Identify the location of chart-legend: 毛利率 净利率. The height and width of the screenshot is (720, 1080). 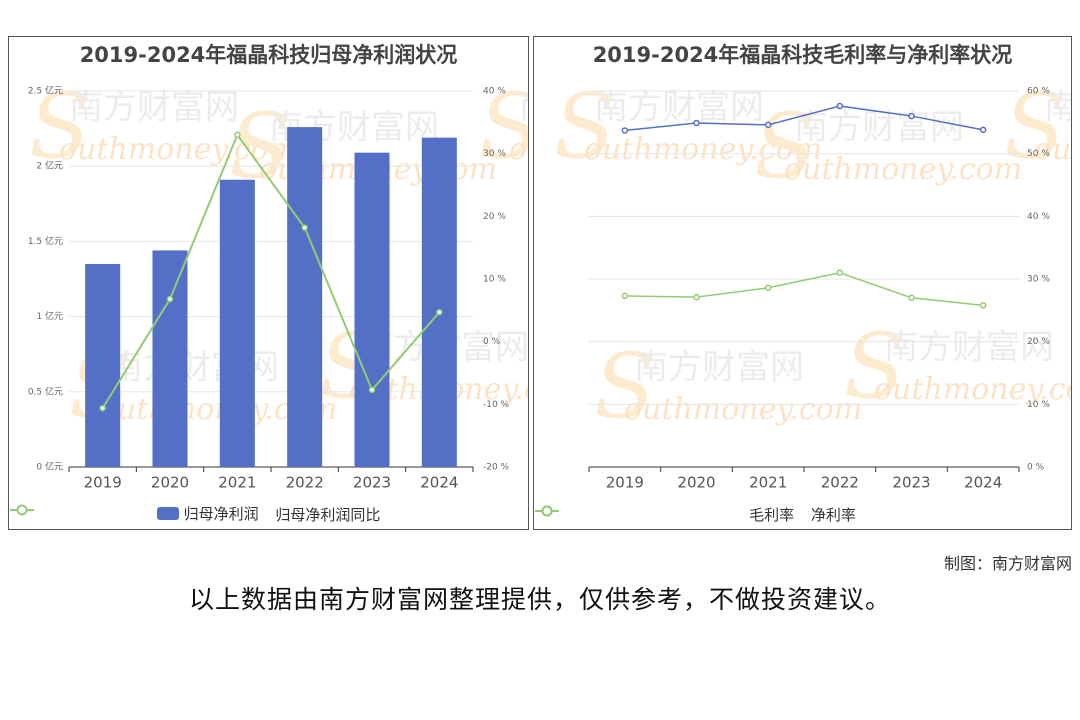
(802, 514).